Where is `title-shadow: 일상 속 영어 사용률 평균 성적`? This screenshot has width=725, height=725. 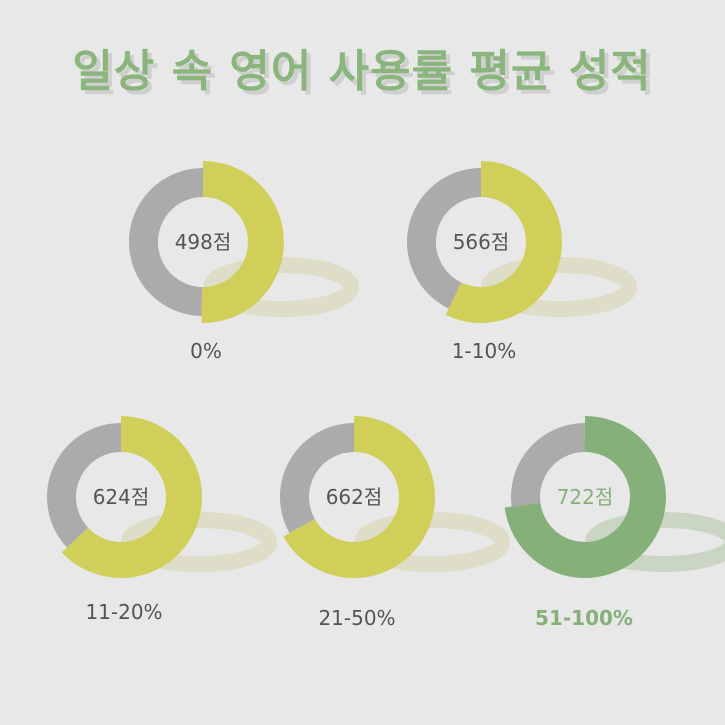
title-shadow: 일상 속 영어 사용률 평균 성적 is located at coordinates (365, 75).